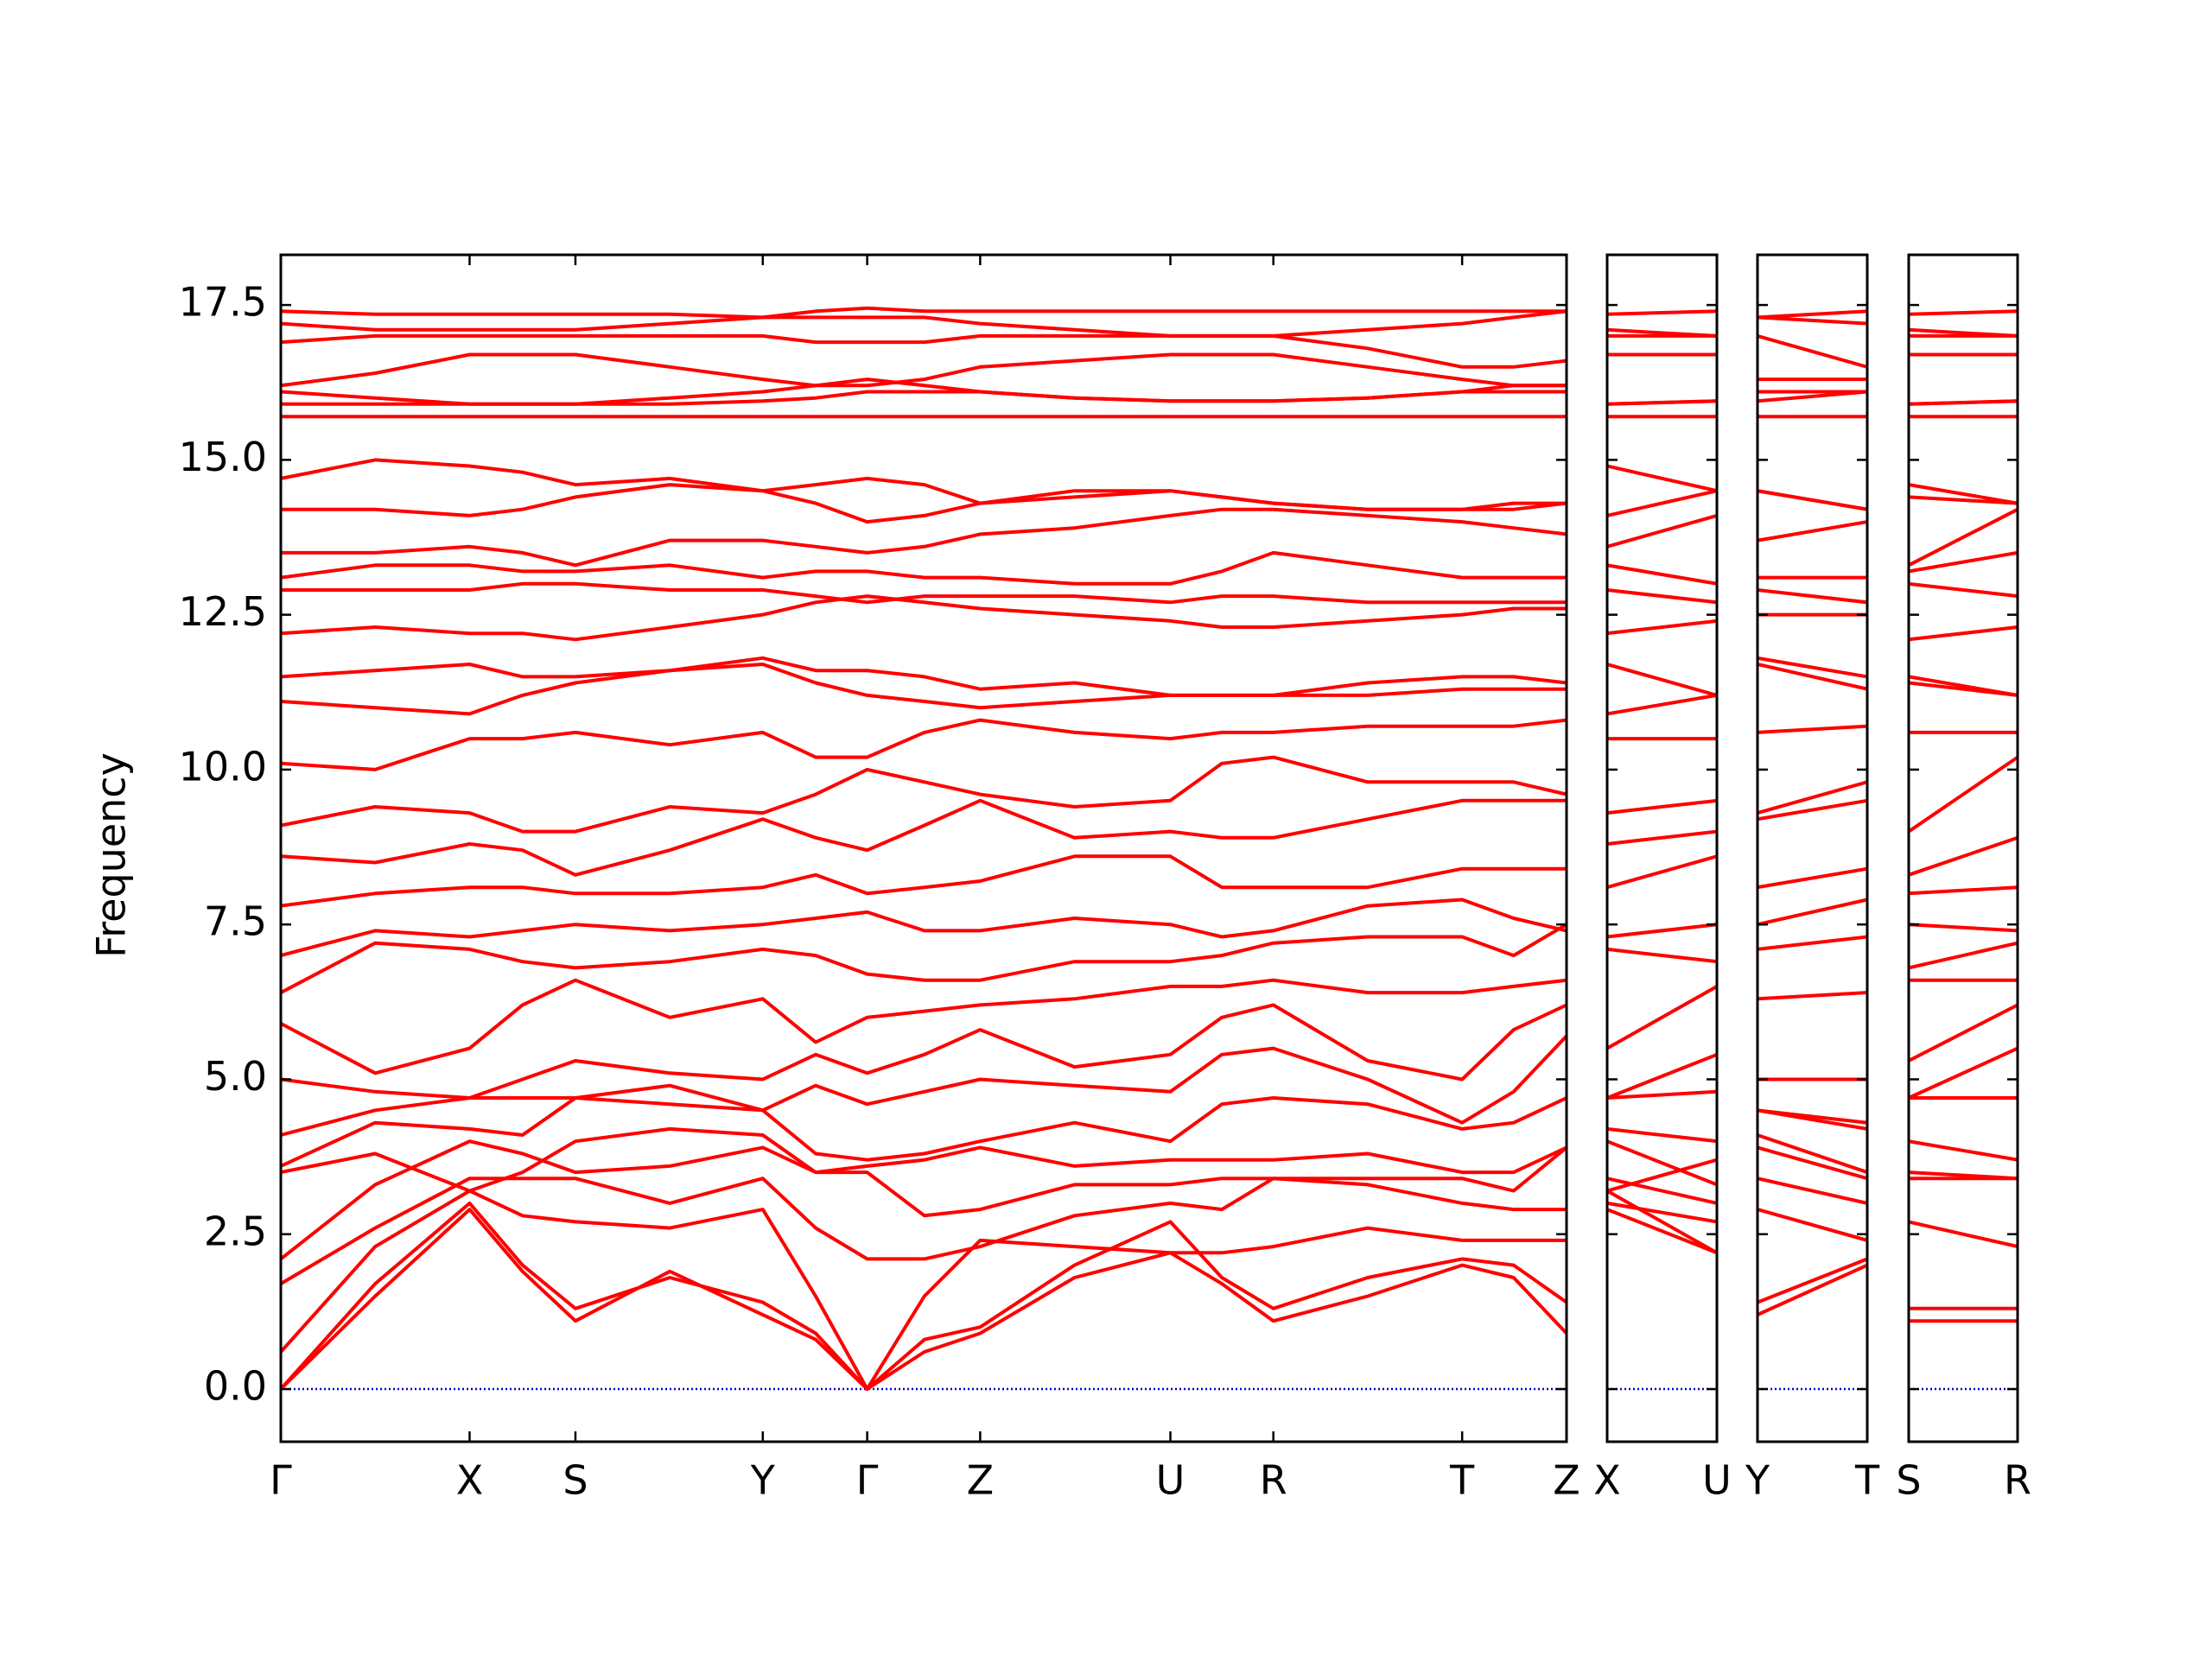 The image size is (2212, 1662). What do you see at coordinates (223, 302) in the screenshot?
I see `y-tick-label: 17.5` at bounding box center [223, 302].